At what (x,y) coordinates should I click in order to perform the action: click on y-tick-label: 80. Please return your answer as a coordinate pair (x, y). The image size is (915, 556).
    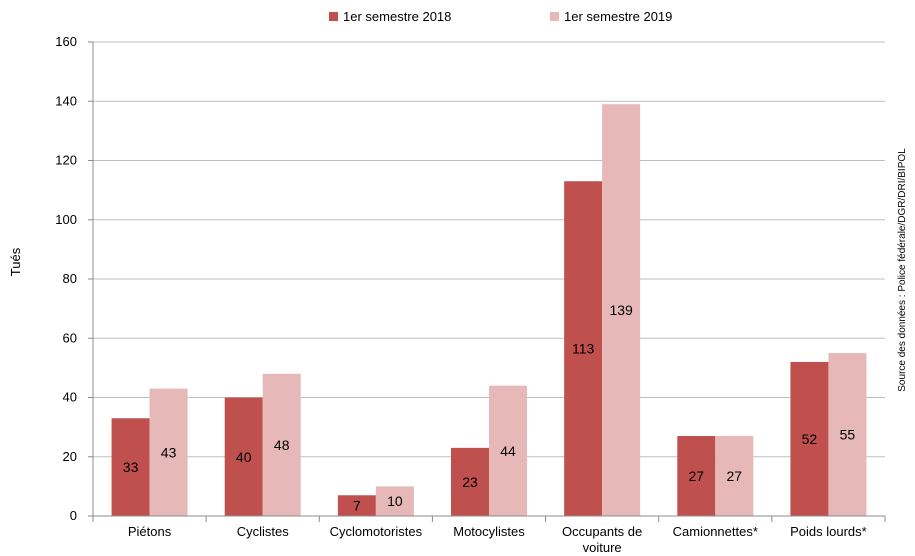
    Looking at the image, I should click on (70, 278).